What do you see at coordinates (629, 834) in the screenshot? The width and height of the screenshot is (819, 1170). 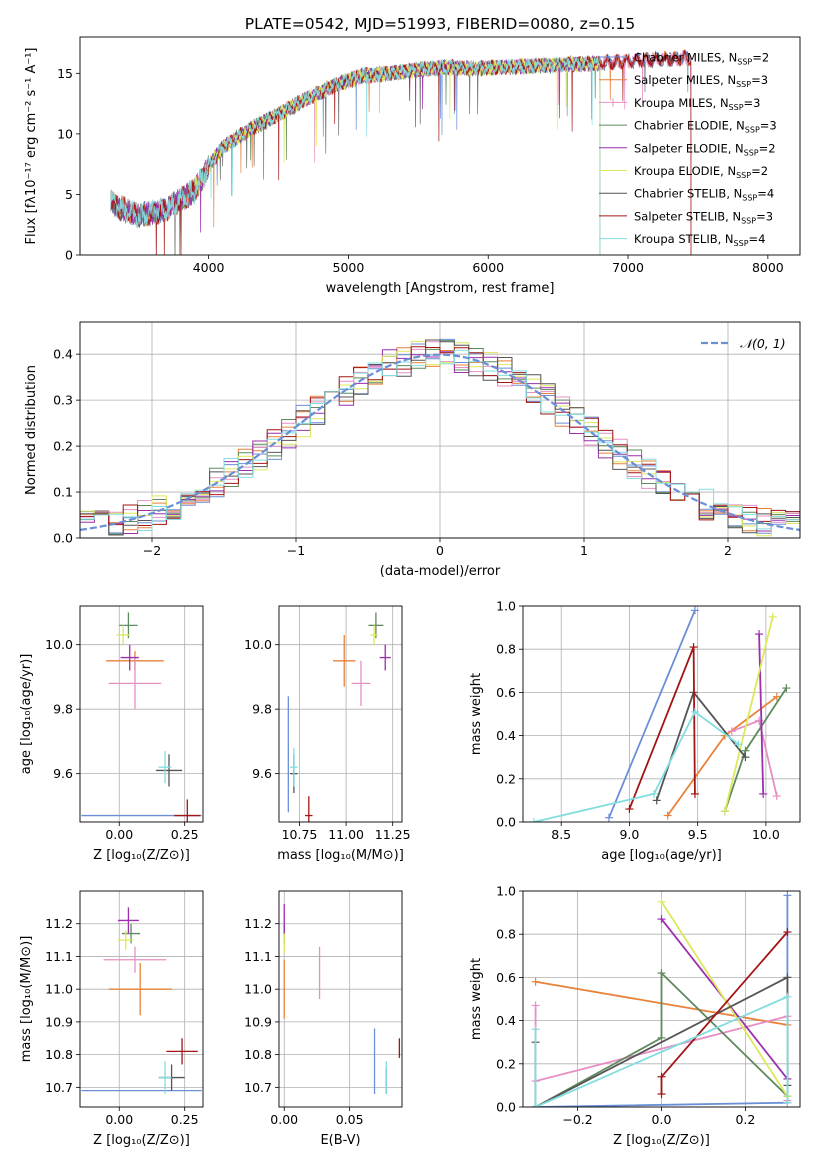 I see `x-tick-label: 9.0` at bounding box center [629, 834].